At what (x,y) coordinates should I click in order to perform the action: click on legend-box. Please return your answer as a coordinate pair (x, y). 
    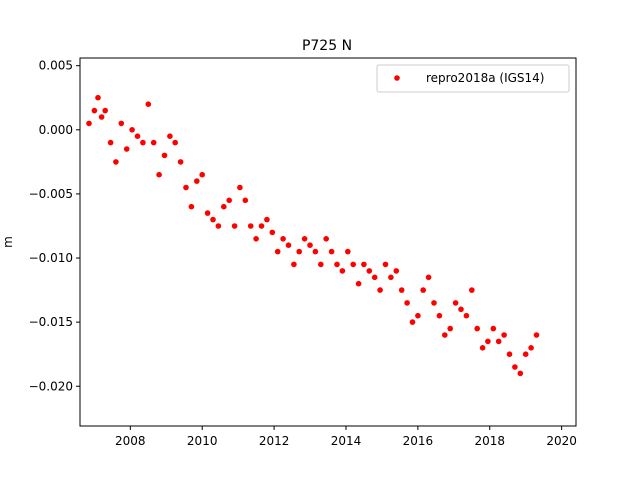
    Looking at the image, I should click on (473, 78).